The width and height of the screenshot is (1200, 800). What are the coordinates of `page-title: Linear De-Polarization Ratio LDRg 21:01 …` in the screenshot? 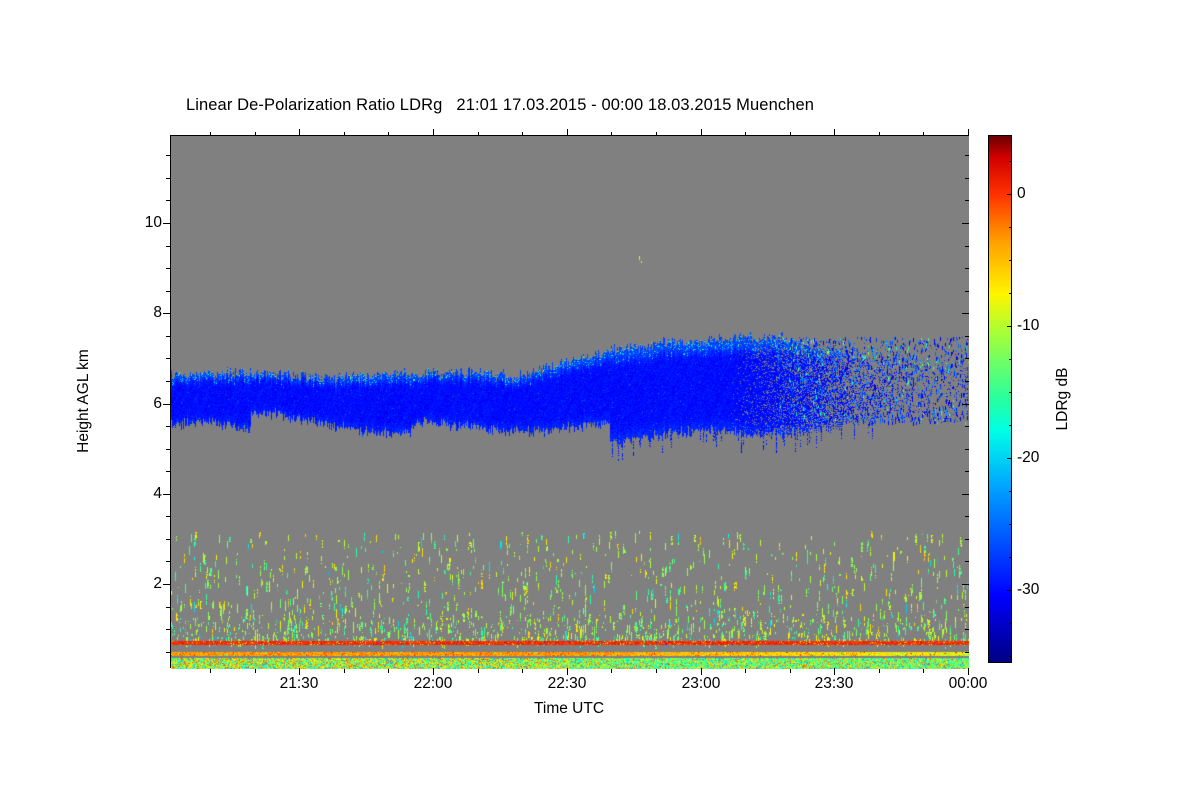 It's located at (500, 105).